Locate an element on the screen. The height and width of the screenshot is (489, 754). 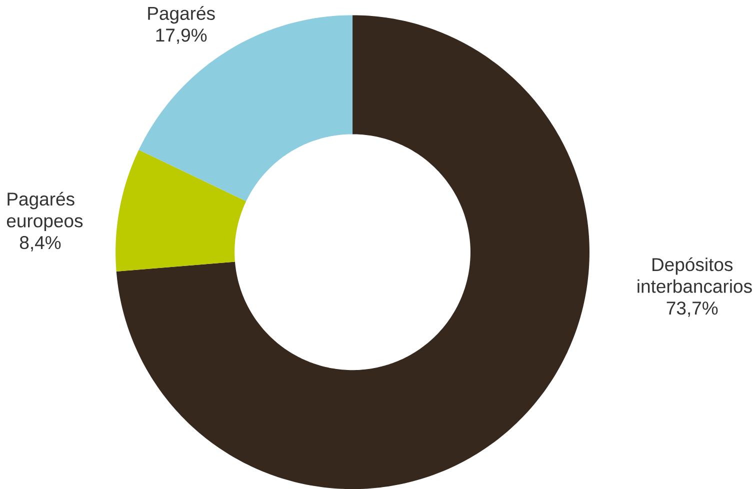
slice-label: Depósitos interbancarios is located at coordinates (695, 275).